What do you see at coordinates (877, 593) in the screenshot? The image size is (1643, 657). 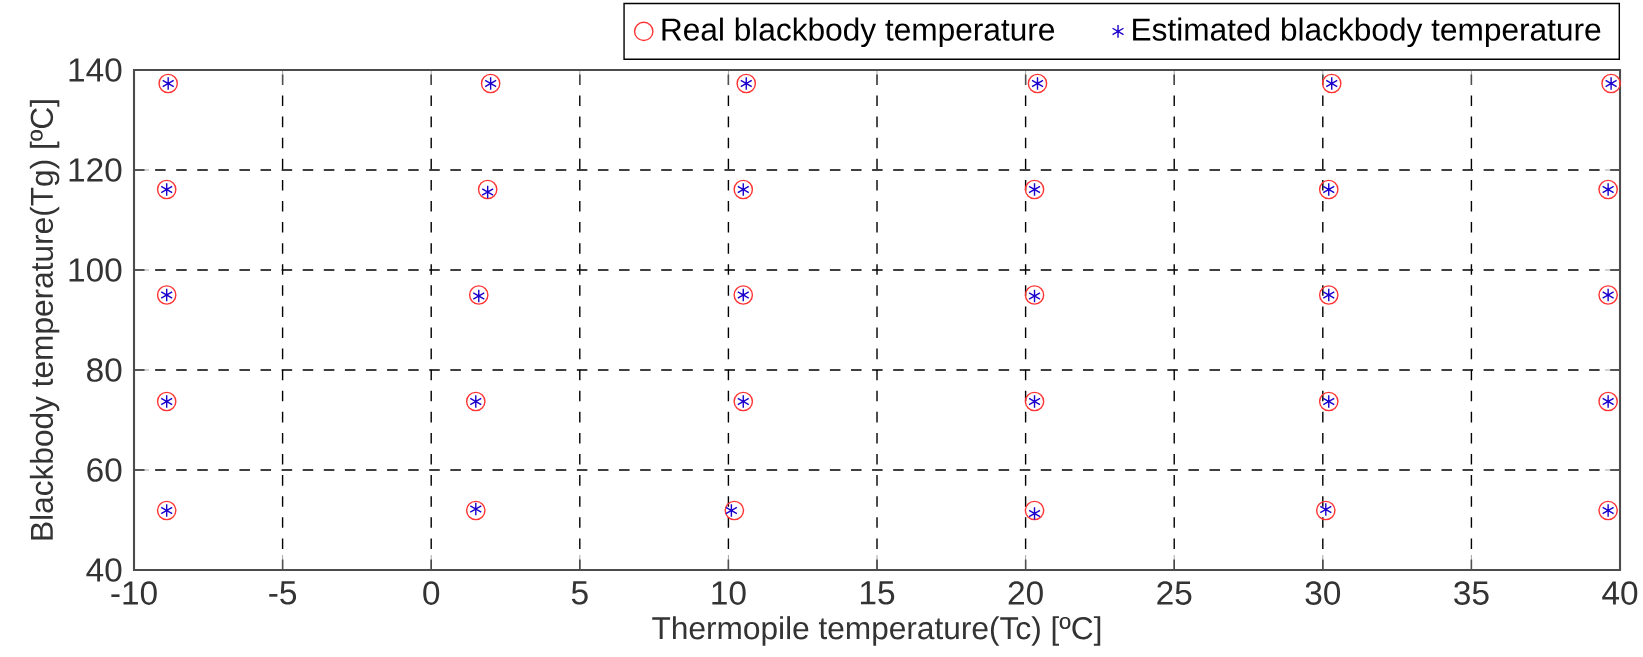 I see `x-tick-label: 15` at bounding box center [877, 593].